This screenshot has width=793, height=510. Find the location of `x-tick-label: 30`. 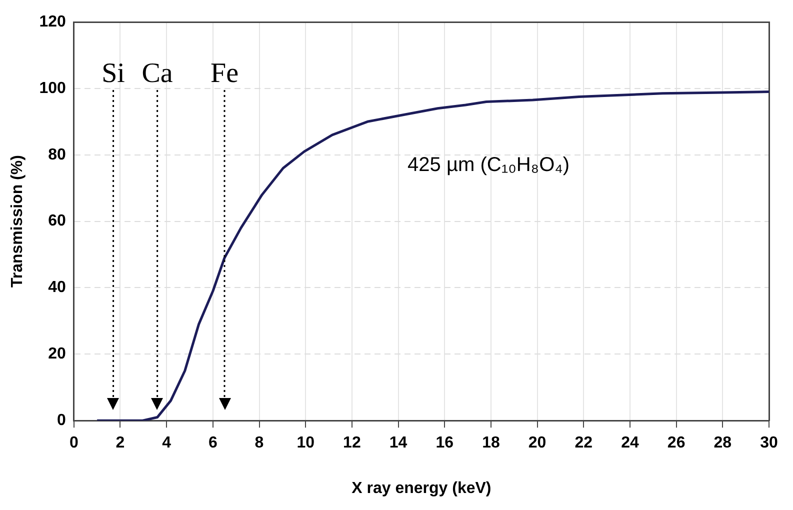

x-tick-label: 30 is located at coordinates (769, 443).